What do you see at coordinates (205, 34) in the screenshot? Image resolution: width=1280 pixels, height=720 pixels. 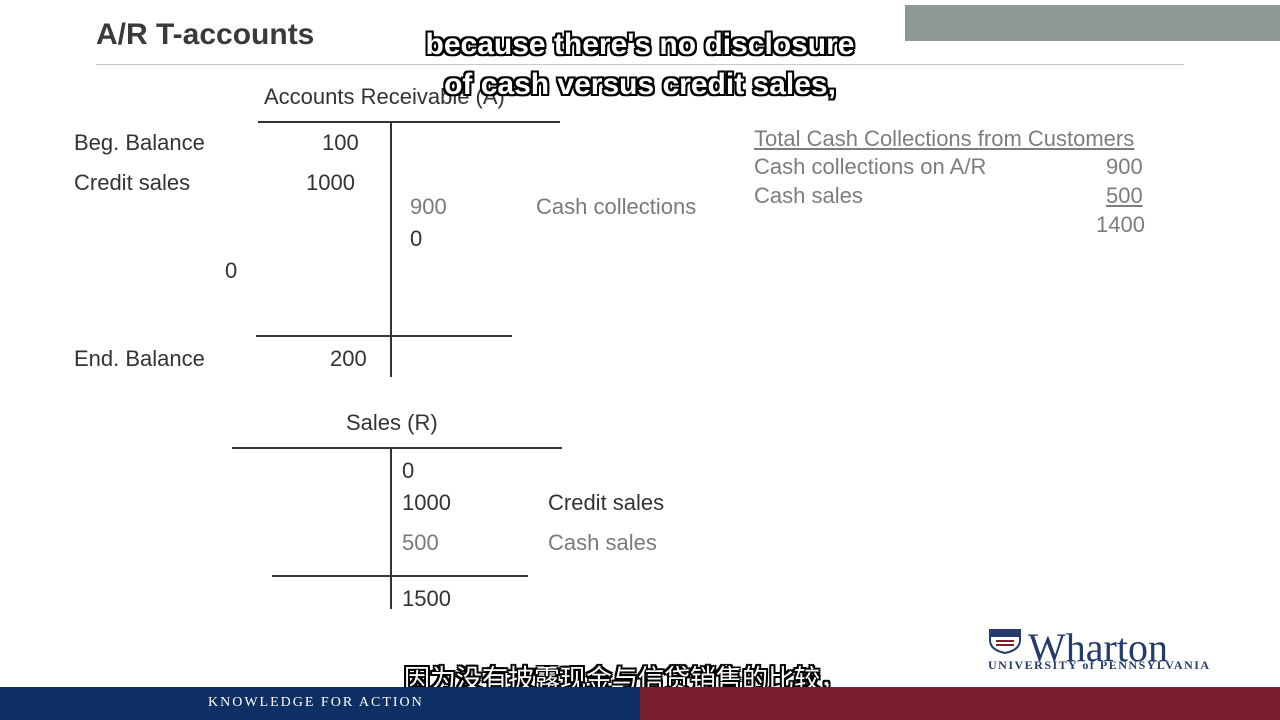 I see `slide-title: A/R T-accounts` at bounding box center [205, 34].